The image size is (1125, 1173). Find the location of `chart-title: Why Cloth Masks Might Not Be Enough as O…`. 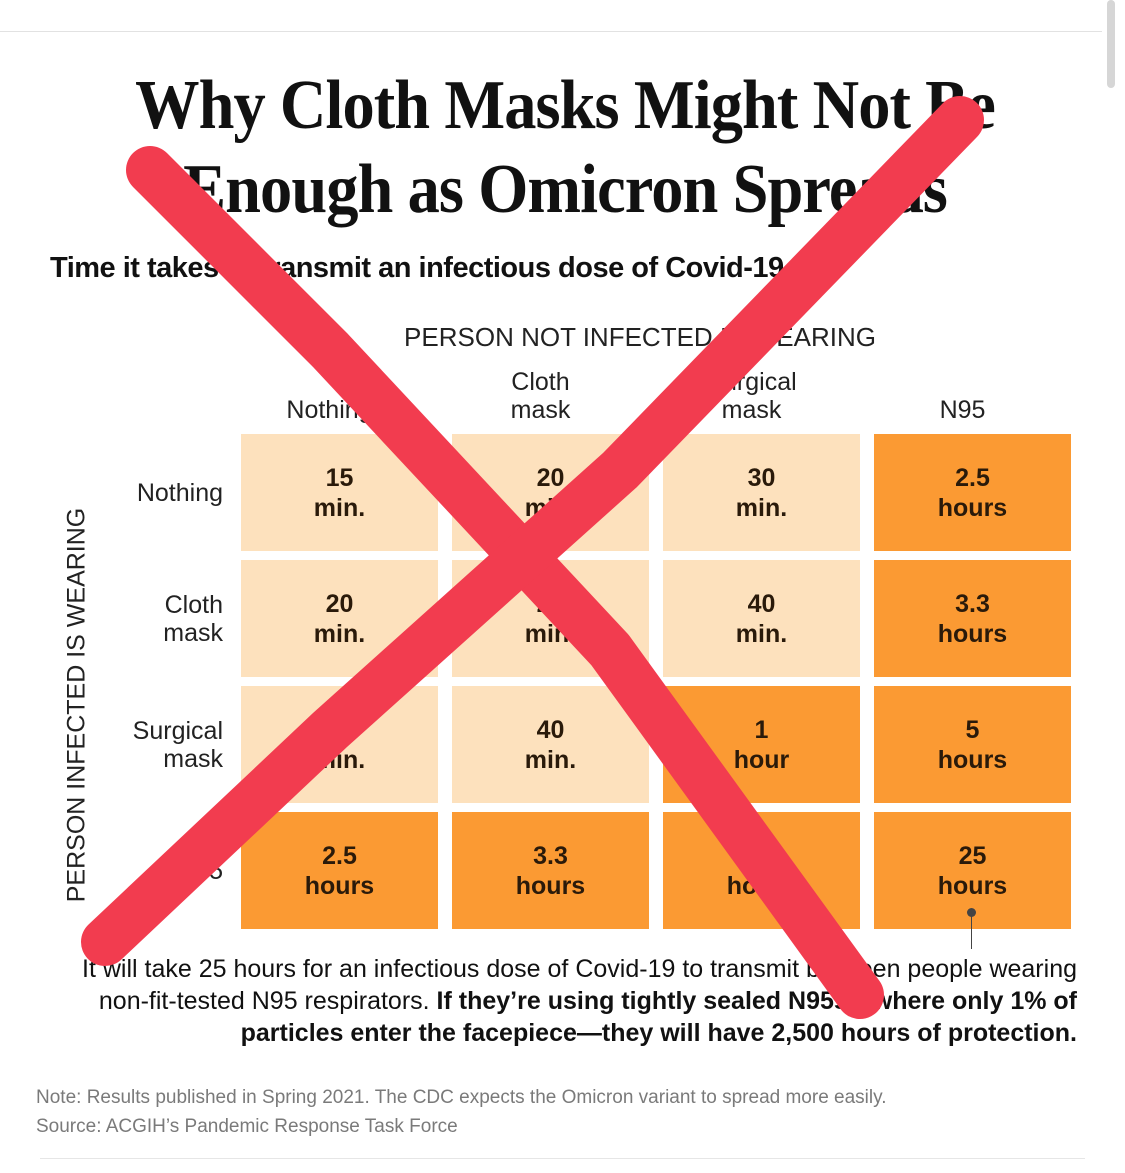

chart-title: Why Cloth Masks Might Not Be Enough as O… is located at coordinates (565, 147).